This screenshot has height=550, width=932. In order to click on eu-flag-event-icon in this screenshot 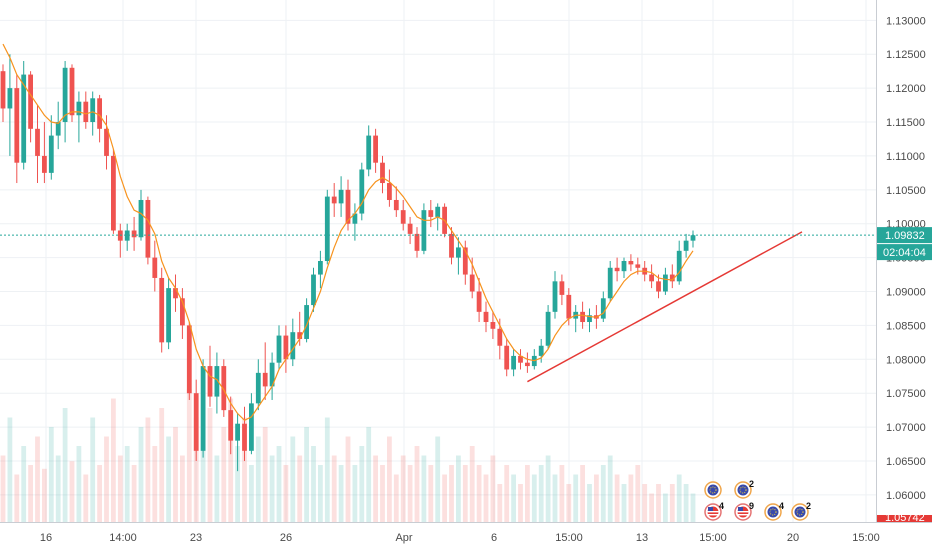, I will do `click(713, 490)`.